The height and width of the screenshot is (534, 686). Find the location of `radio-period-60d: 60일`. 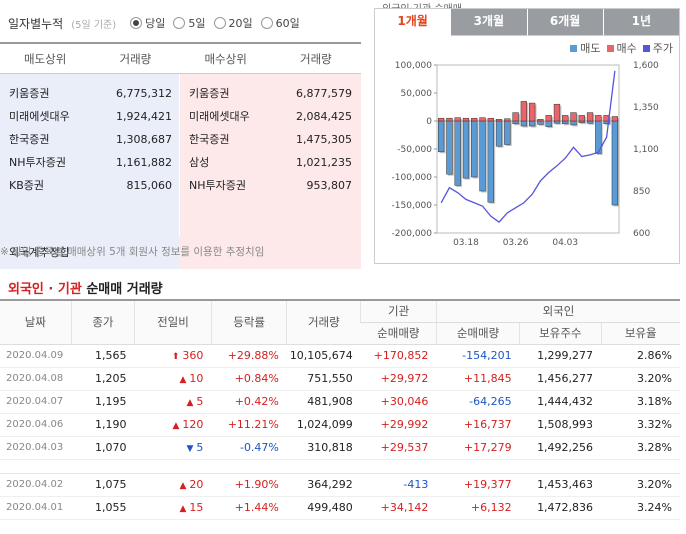

radio-period-60d: 60일 is located at coordinates (280, 23).